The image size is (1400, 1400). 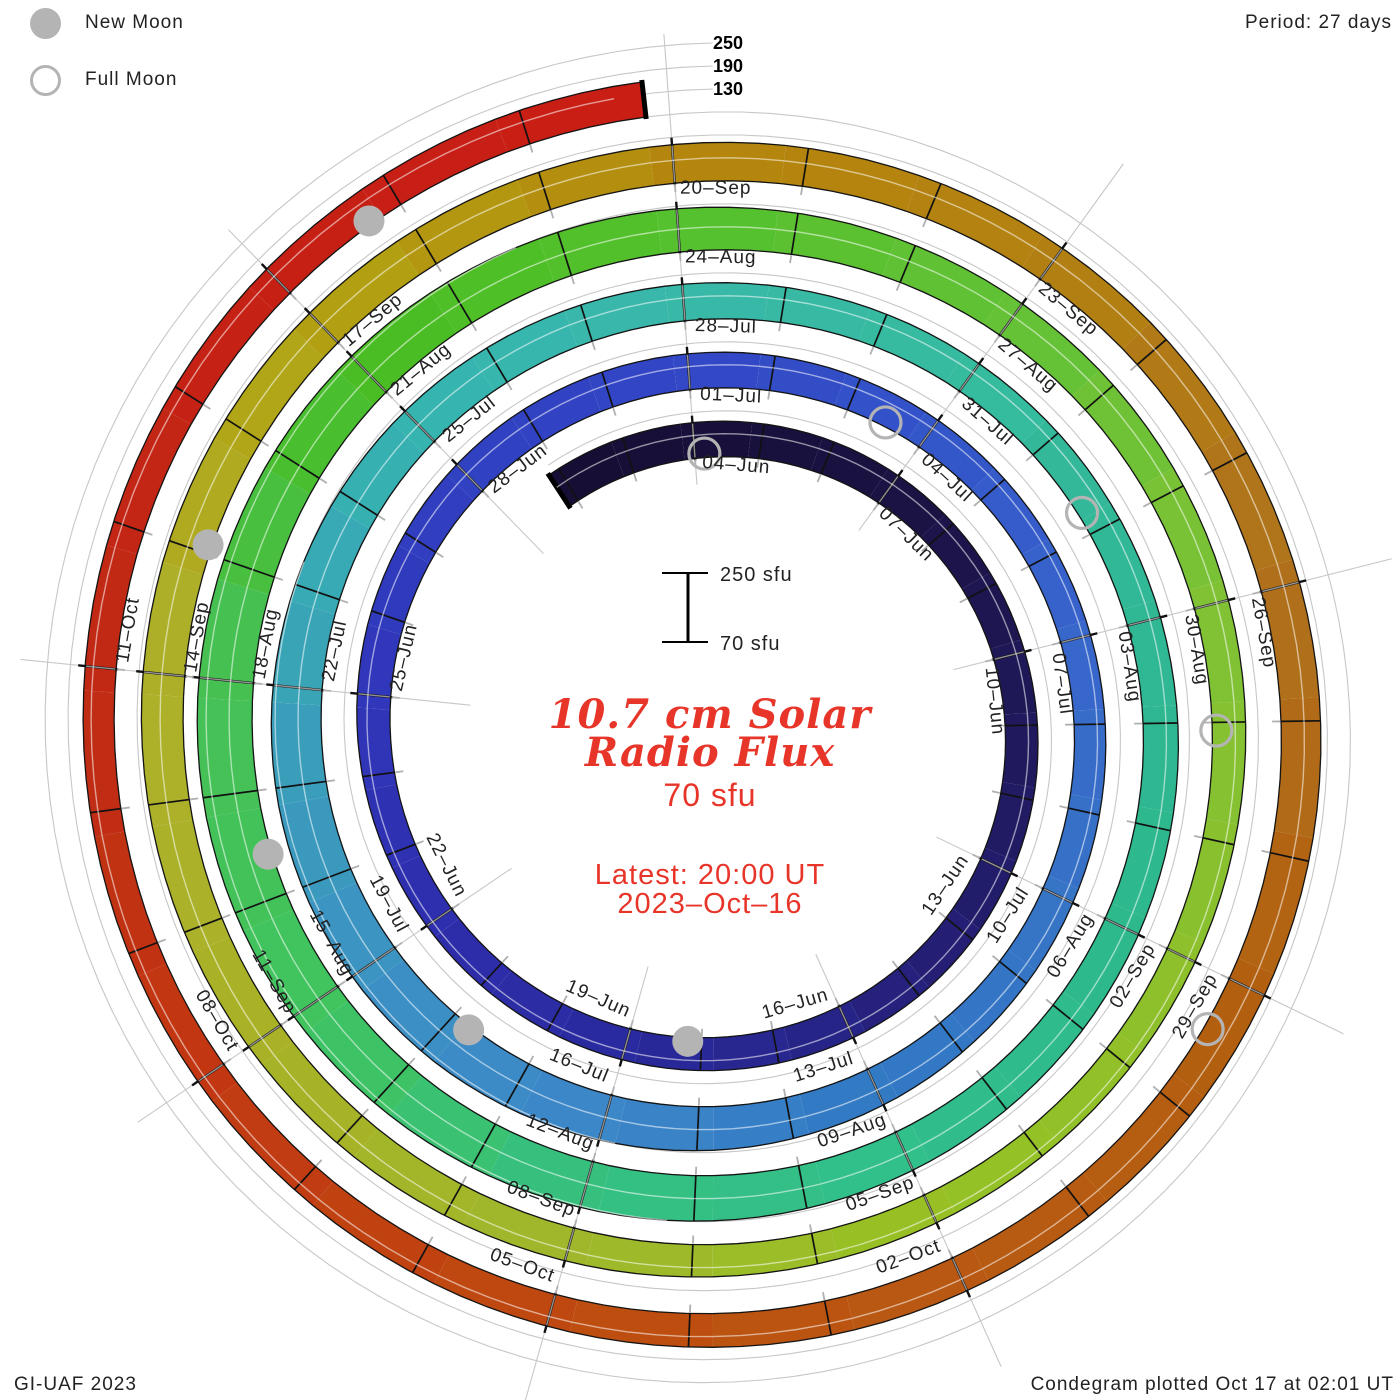 I want to click on latest-time-label: Latest: 20:00 UT, so click(x=710, y=875).